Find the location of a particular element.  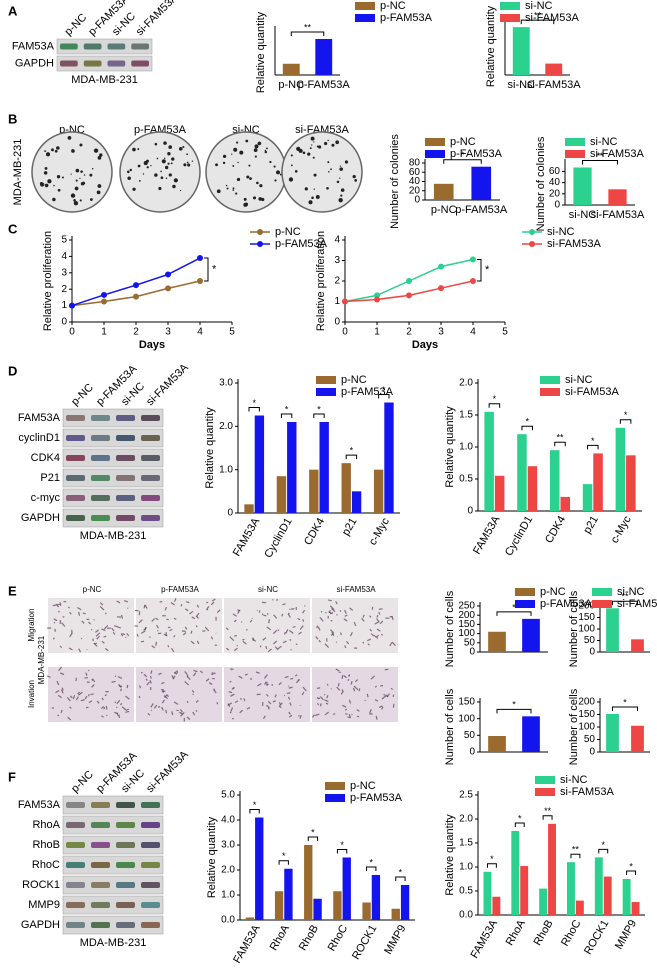

y-tick-label: 150 is located at coordinates (586, 617).